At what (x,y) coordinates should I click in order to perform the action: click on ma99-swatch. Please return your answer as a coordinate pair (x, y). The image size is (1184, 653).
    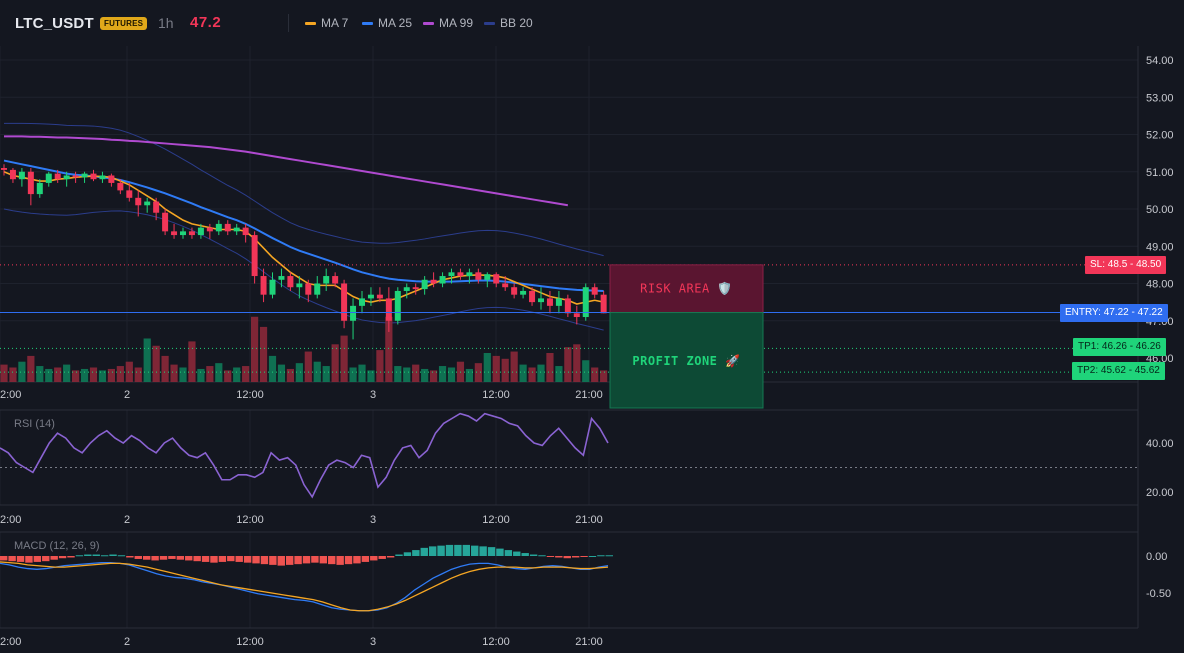
    Looking at the image, I should click on (428, 23).